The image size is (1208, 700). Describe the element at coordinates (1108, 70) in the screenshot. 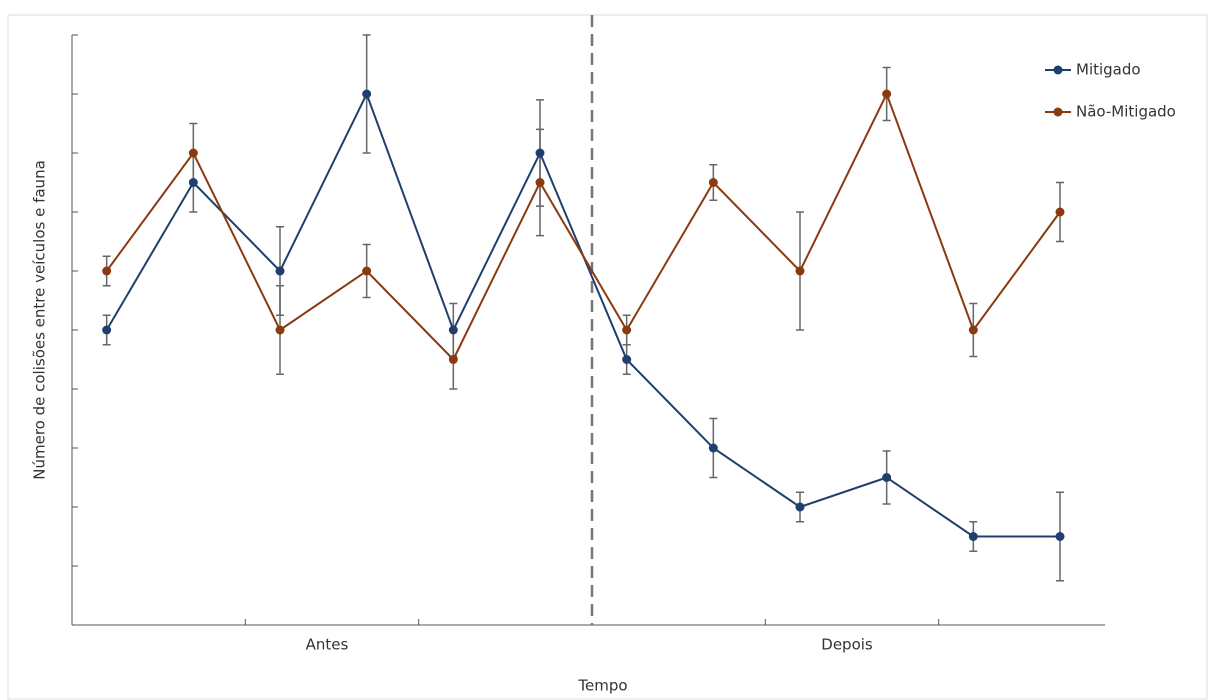

I see `legend-label: Mitigado` at that location.